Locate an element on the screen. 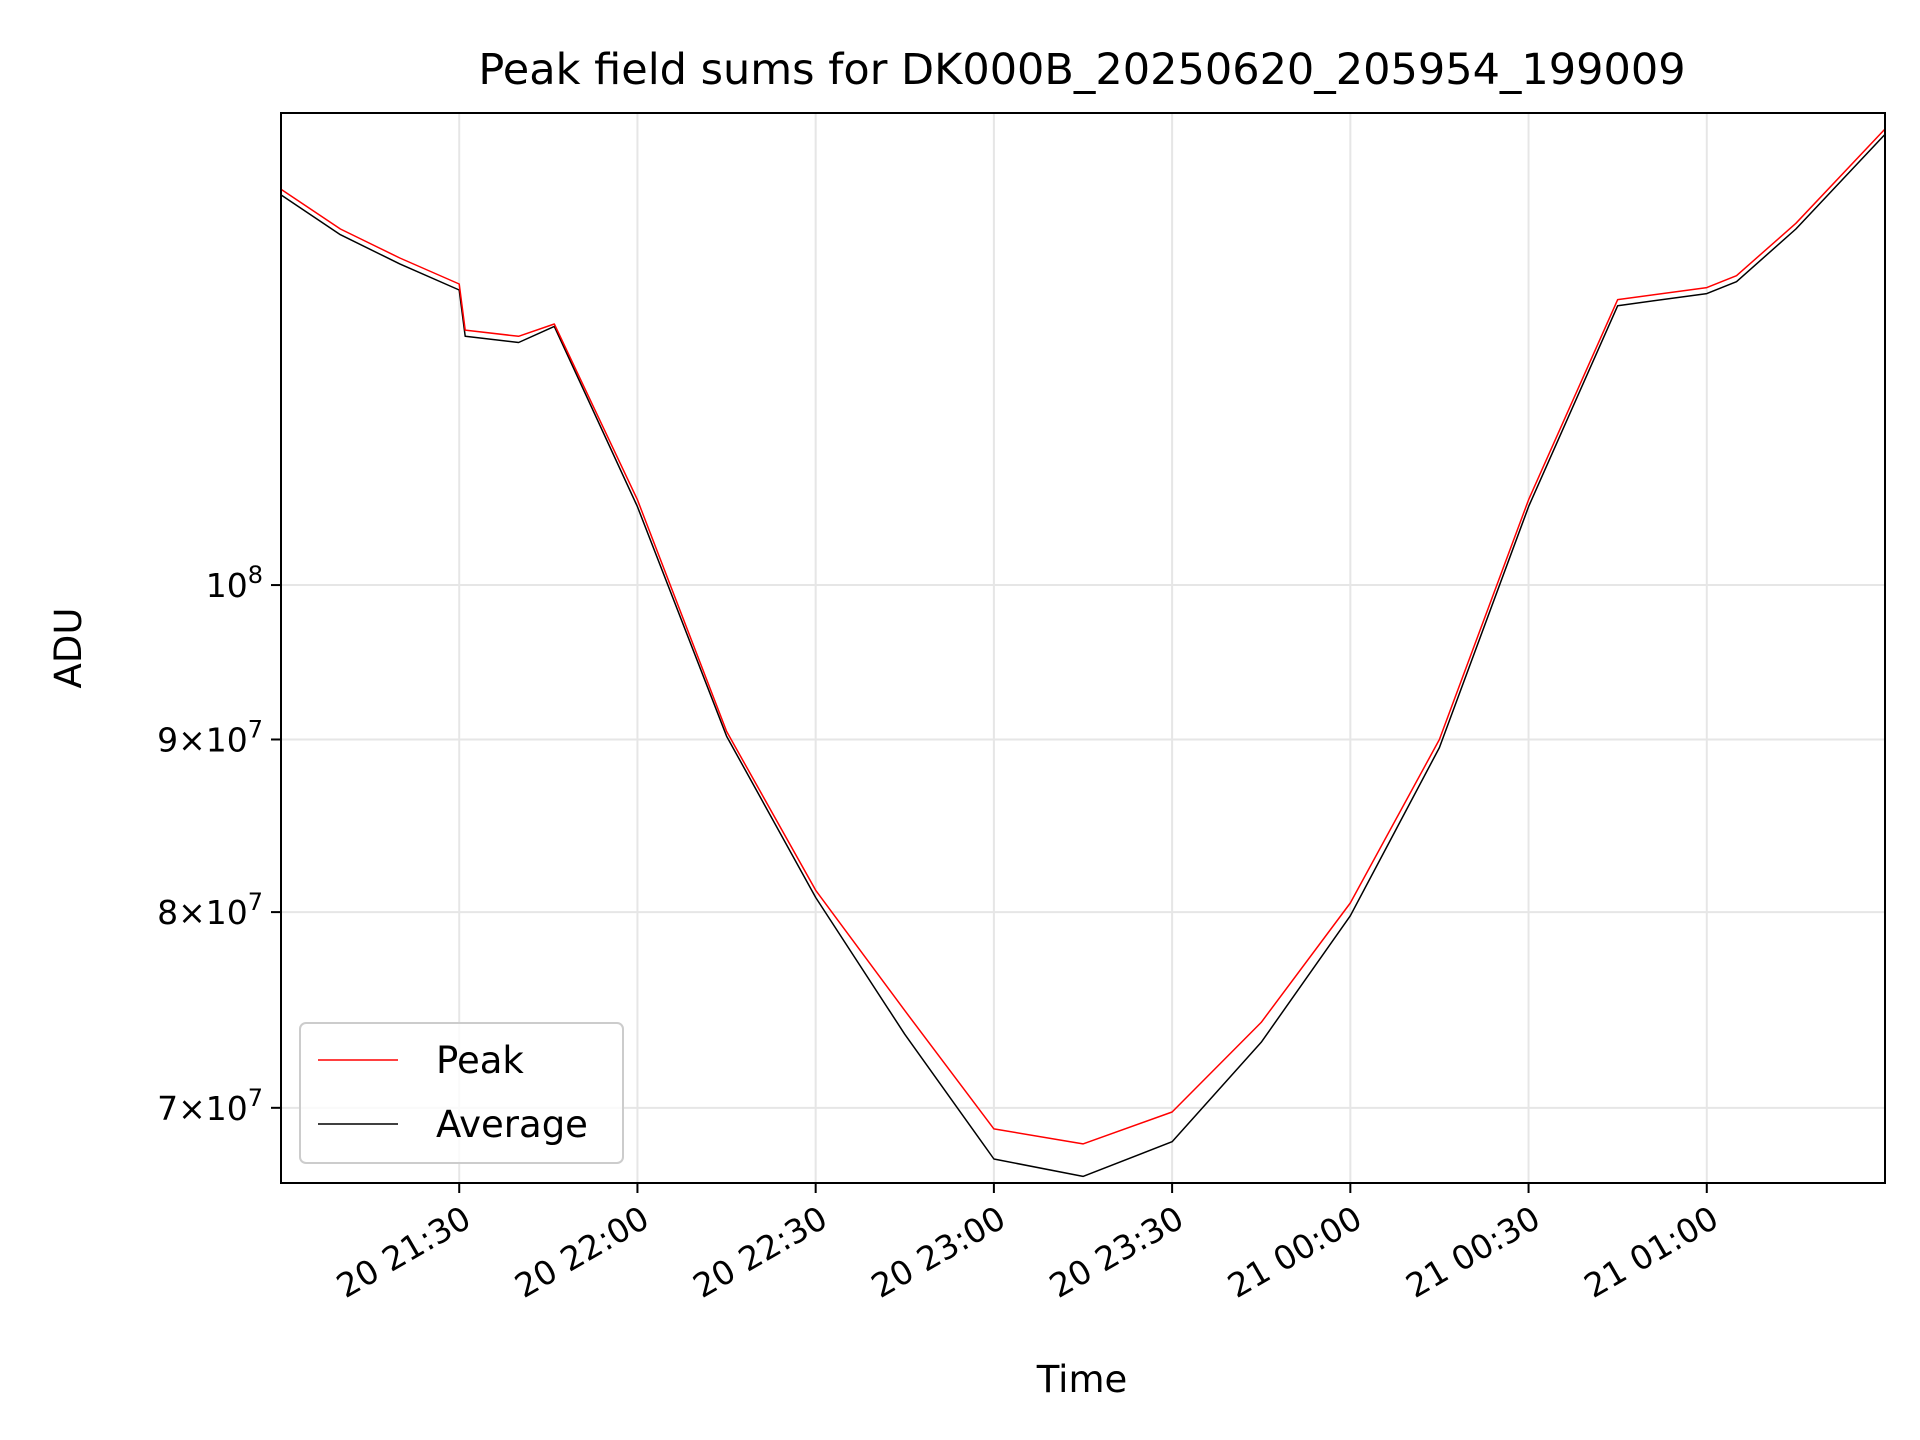 The width and height of the screenshot is (1920, 1440). y-tick-label: 8×107 is located at coordinates (210, 910).